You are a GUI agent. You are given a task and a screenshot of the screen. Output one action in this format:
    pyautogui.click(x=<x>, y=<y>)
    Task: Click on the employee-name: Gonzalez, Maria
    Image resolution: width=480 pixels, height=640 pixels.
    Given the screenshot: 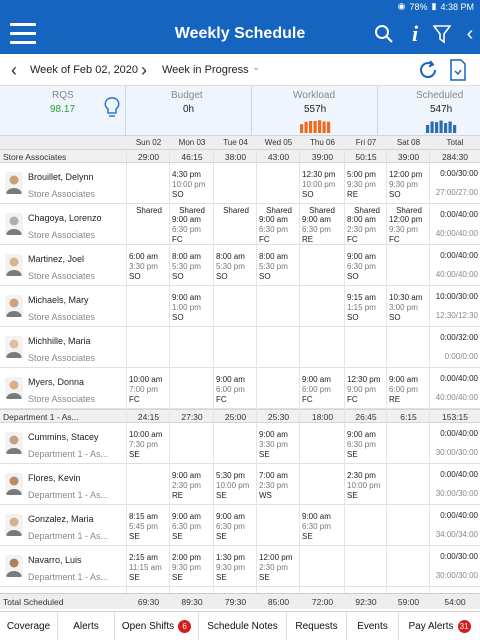 What is the action you would take?
    pyautogui.click(x=61, y=519)
    